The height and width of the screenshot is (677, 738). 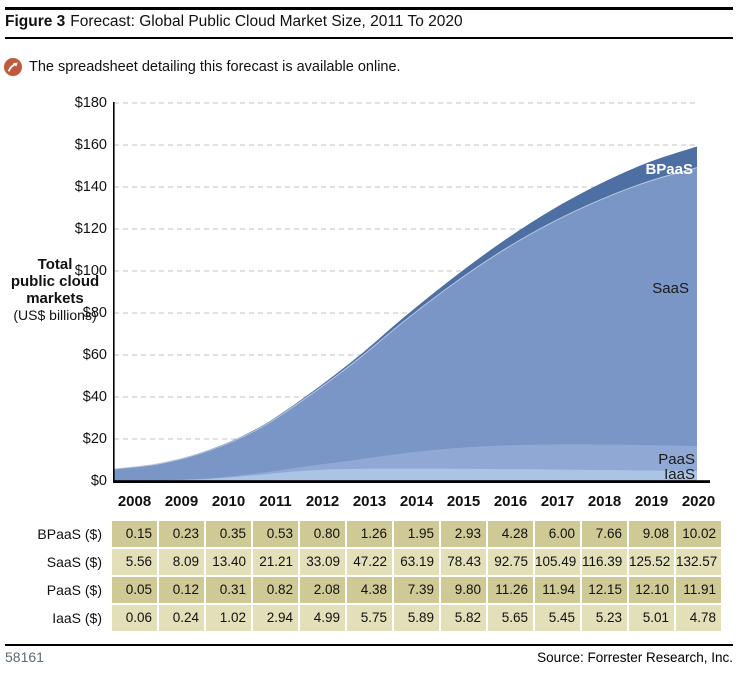 I want to click on year-label: 2010, so click(x=228, y=501).